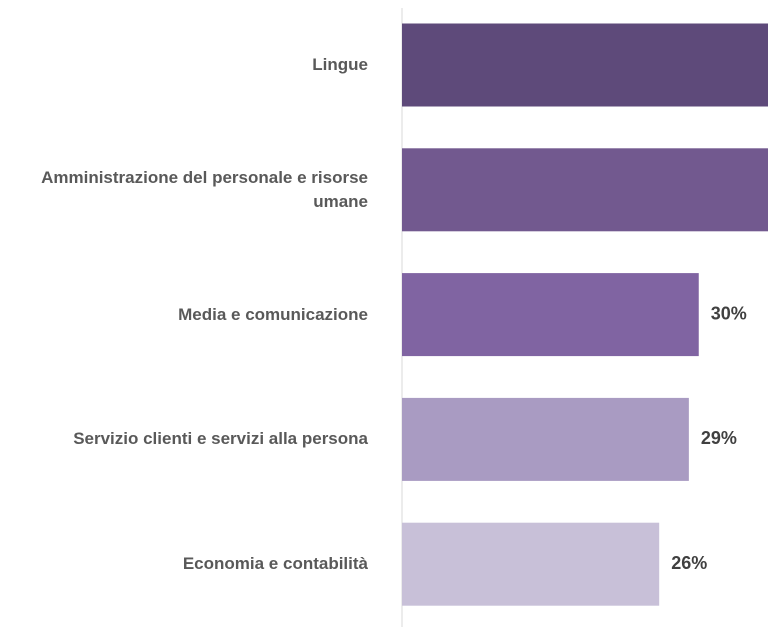  Describe the element at coordinates (273, 314) in the screenshot. I see `category-label: Media e comunicazione` at that location.